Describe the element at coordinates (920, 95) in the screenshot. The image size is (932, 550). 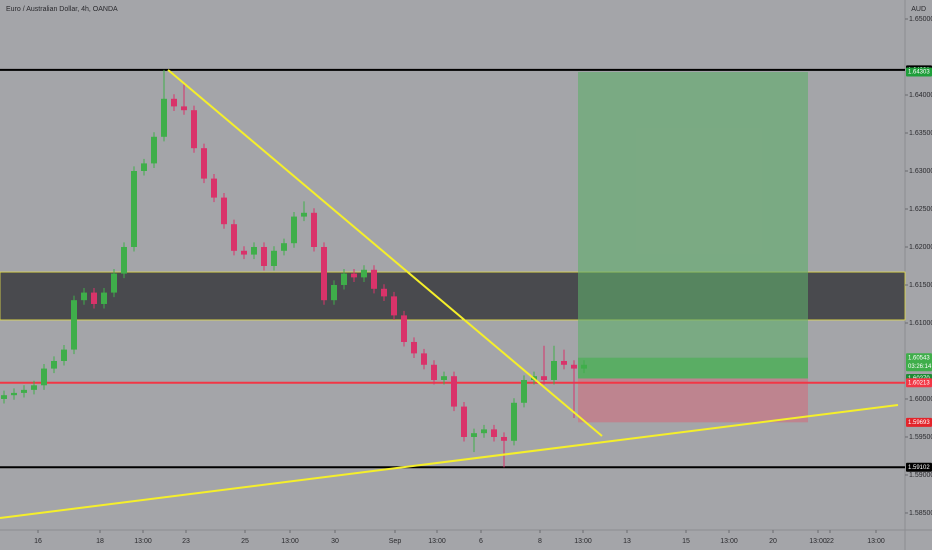
I see `y-tick-label: 1.64000` at that location.